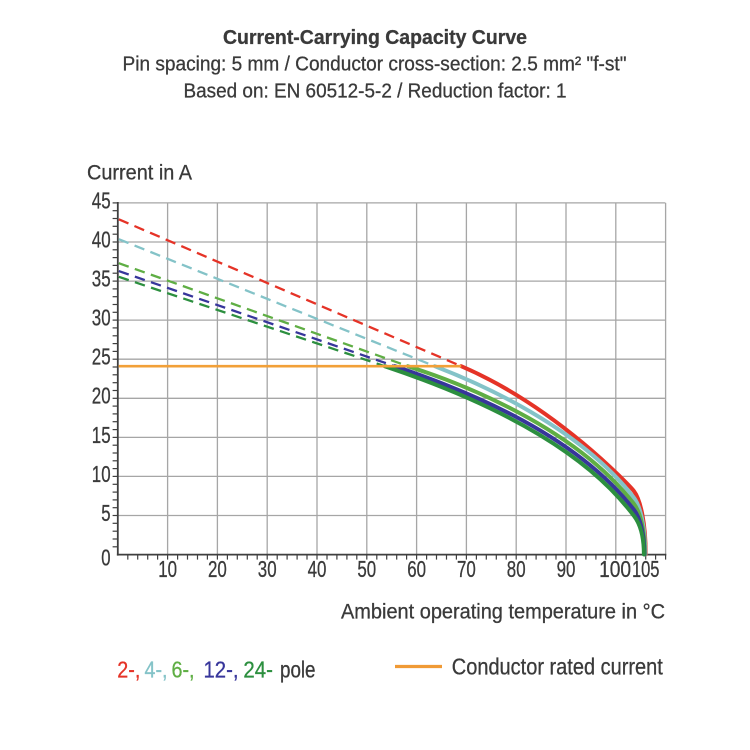  I want to click on svg-text:Current-Carrying Capacity Curv: Current-Carrying Capacity Curve, so click(375, 38).